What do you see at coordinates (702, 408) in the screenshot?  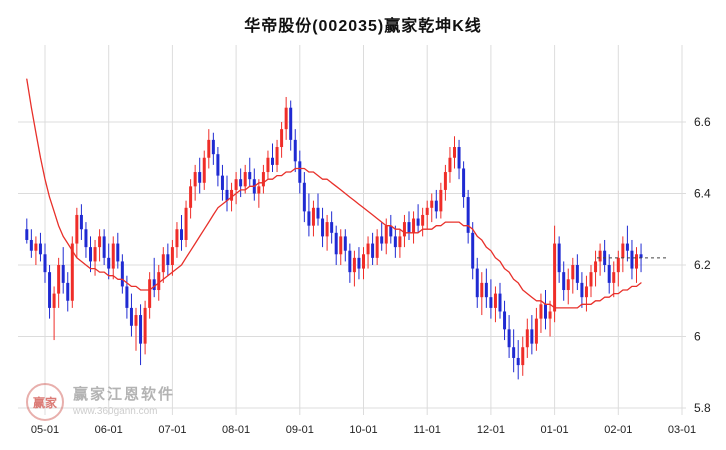 I see `y-axis-label: 5.8` at bounding box center [702, 408].